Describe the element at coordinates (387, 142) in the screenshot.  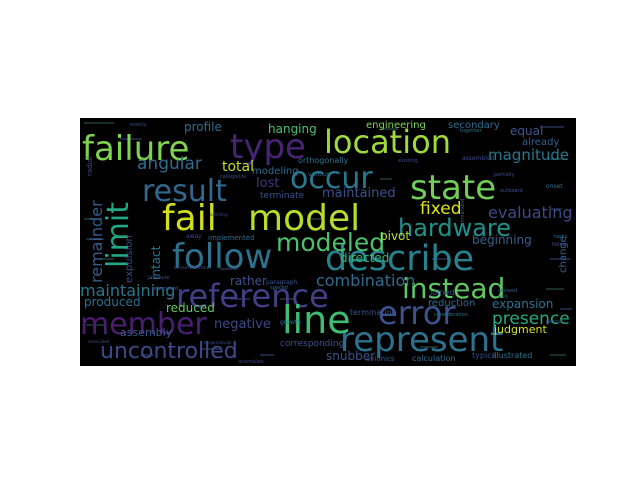
I see `word-location: location` at that location.